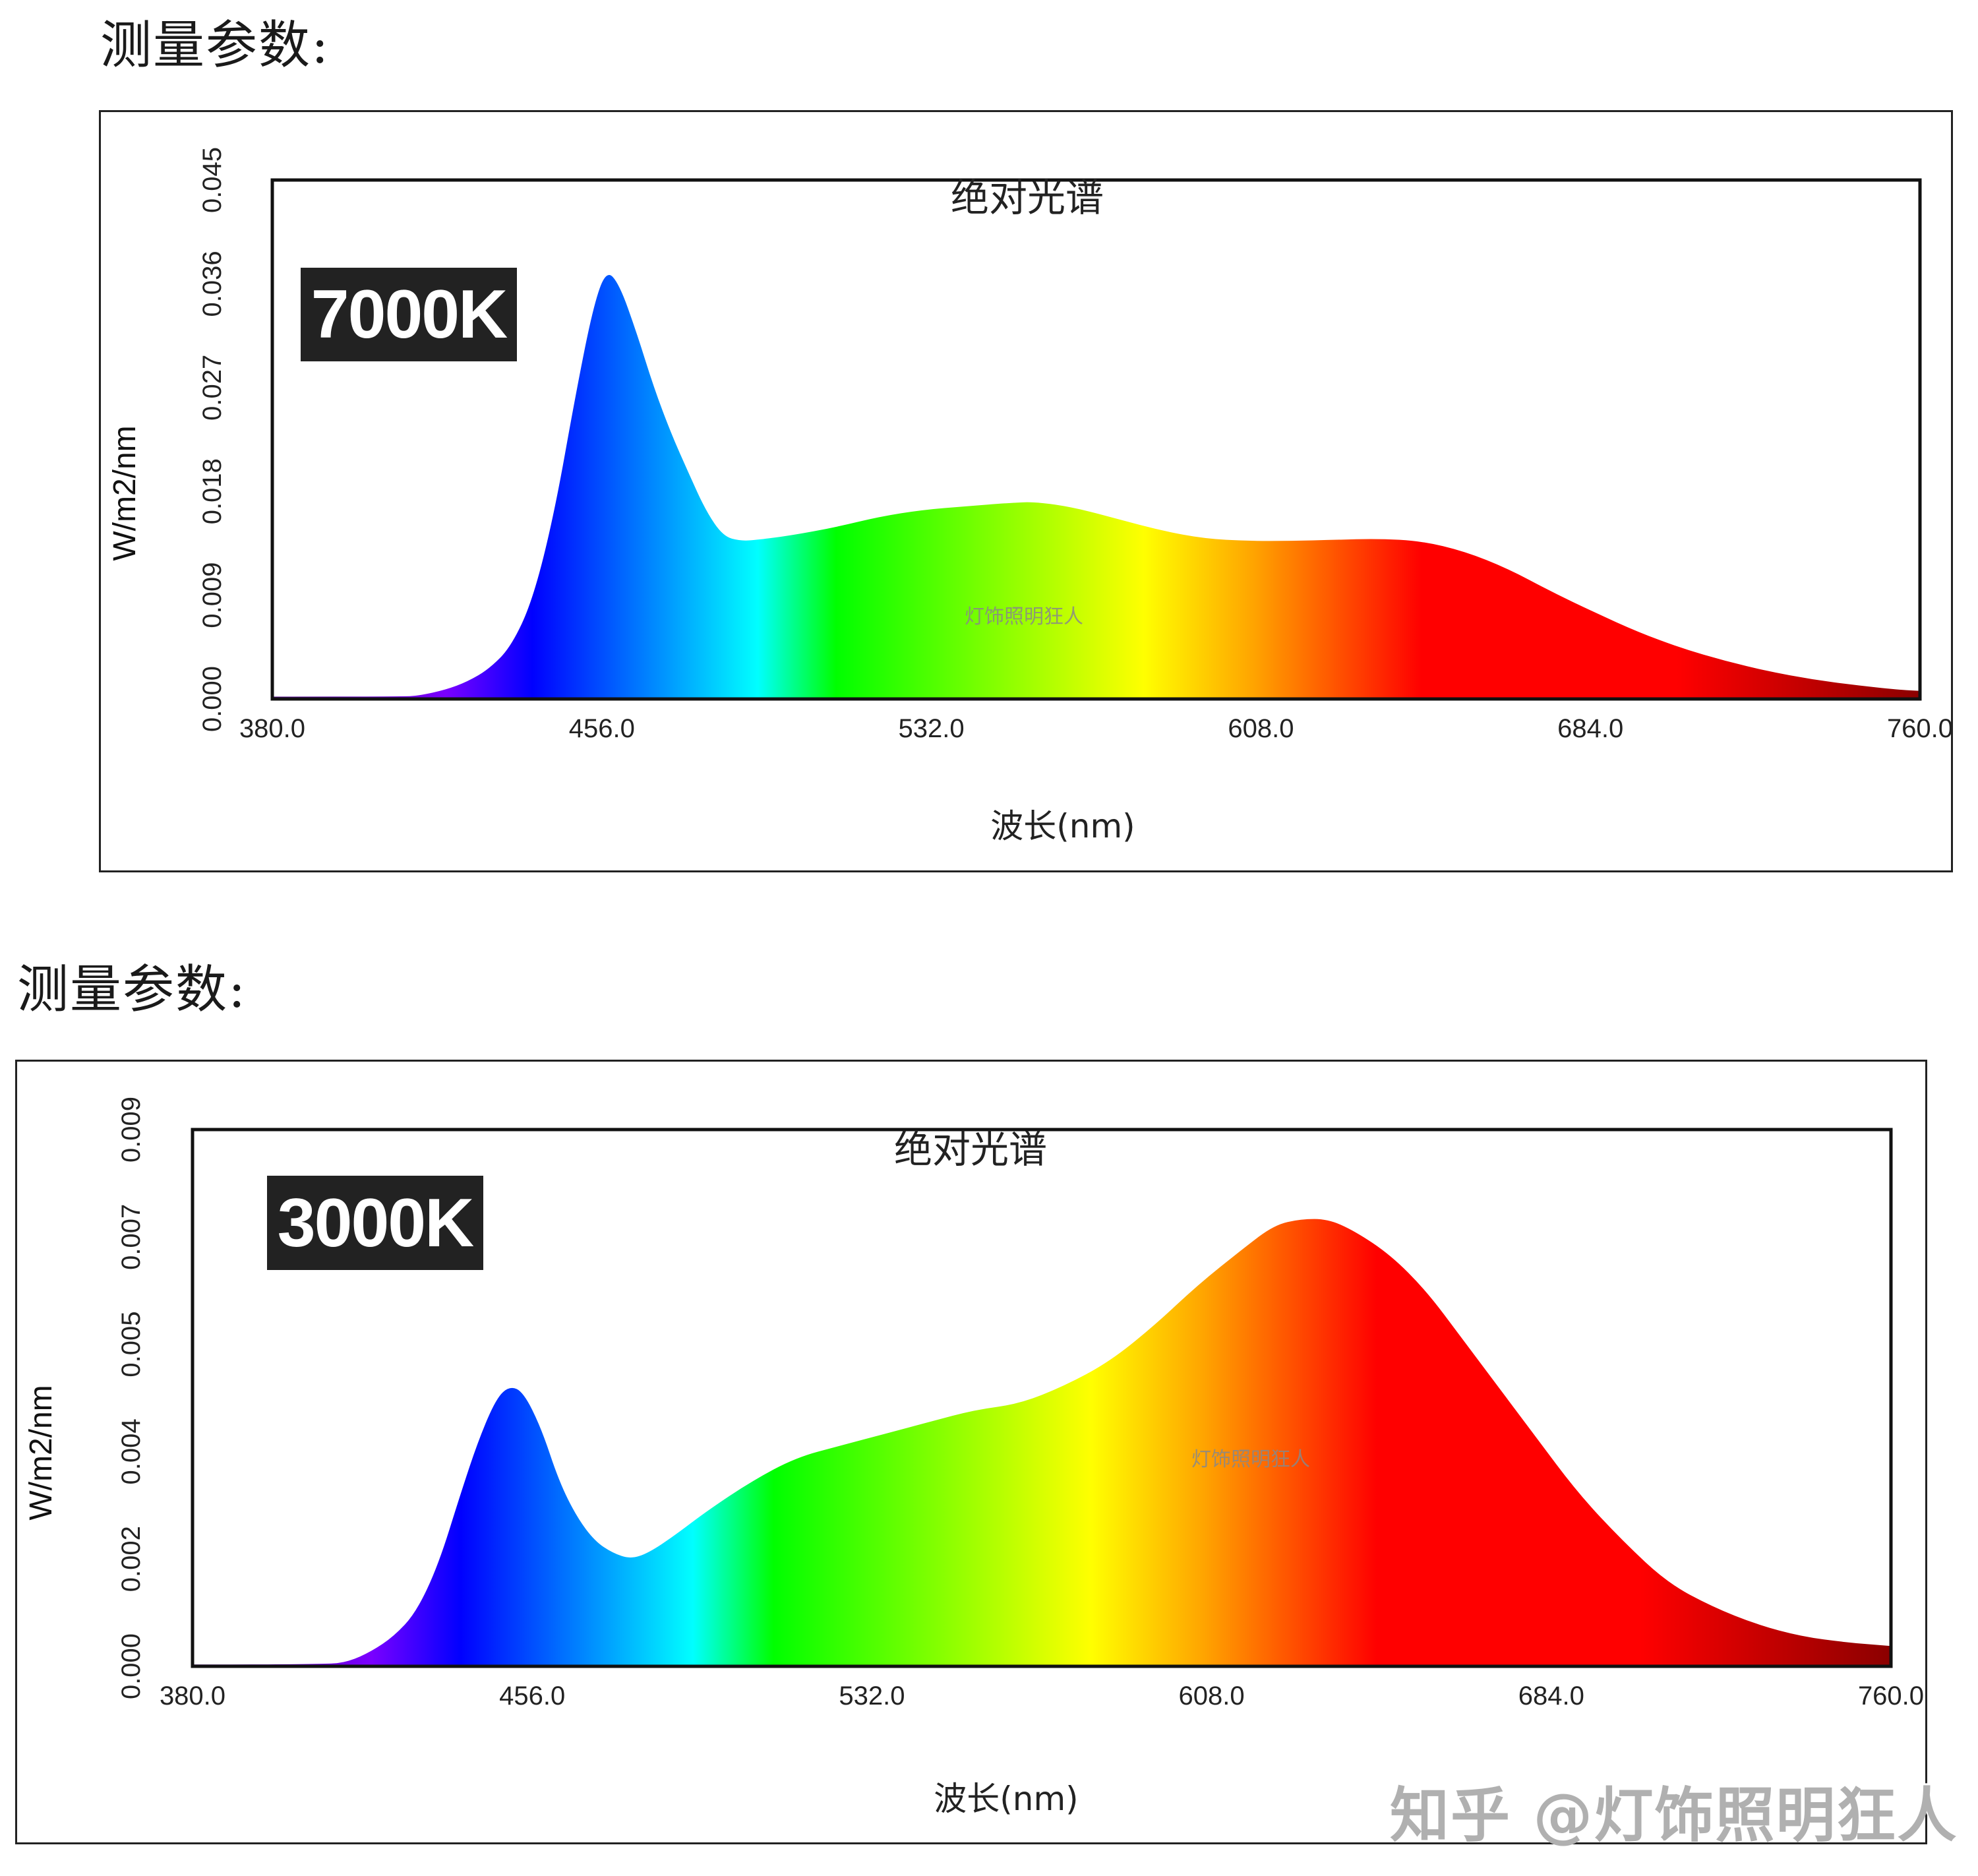 The image size is (1978, 1876). I want to click on cct-badge-7000k: 7000K, so click(409, 314).